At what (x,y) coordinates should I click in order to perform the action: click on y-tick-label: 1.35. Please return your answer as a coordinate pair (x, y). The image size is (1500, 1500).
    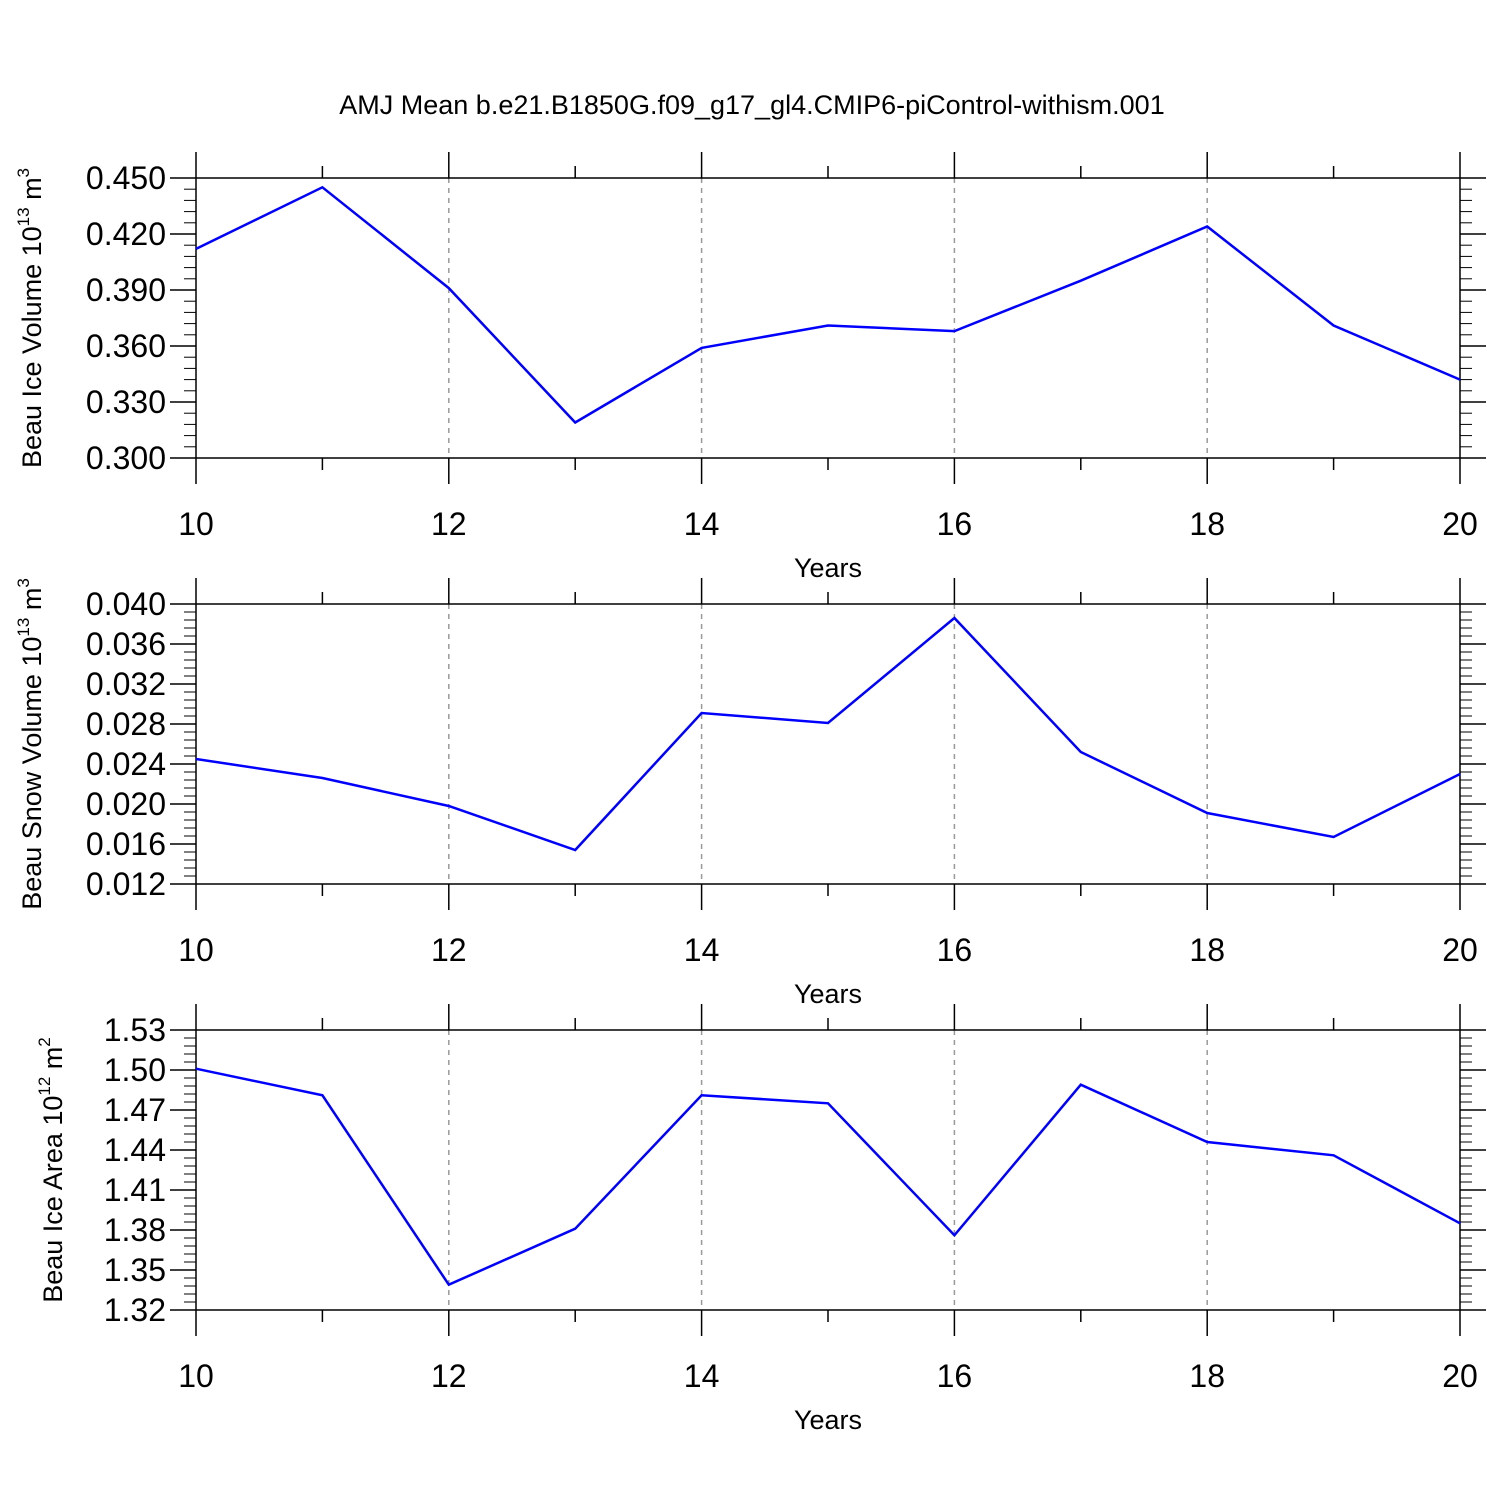
    Looking at the image, I should click on (135, 1270).